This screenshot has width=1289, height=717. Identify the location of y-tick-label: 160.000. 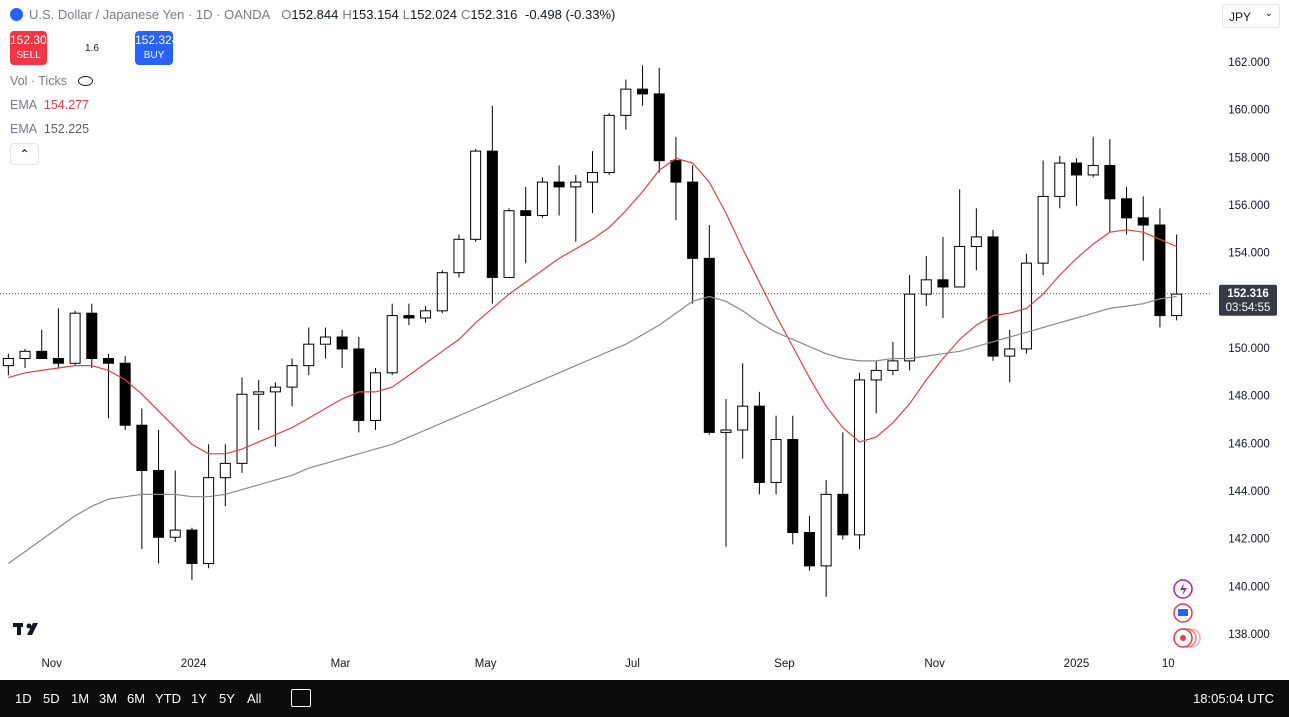
(1249, 111).